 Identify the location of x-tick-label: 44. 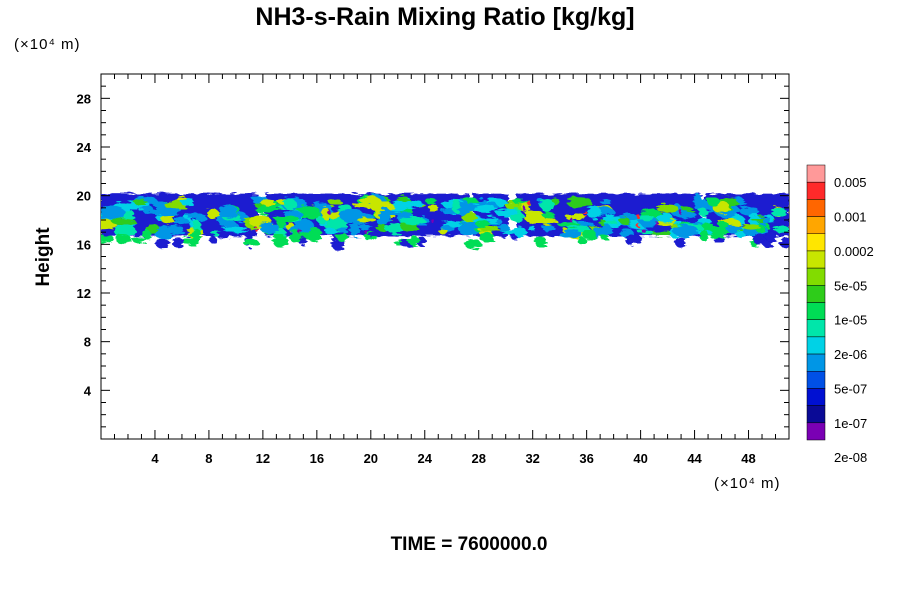
(694, 458).